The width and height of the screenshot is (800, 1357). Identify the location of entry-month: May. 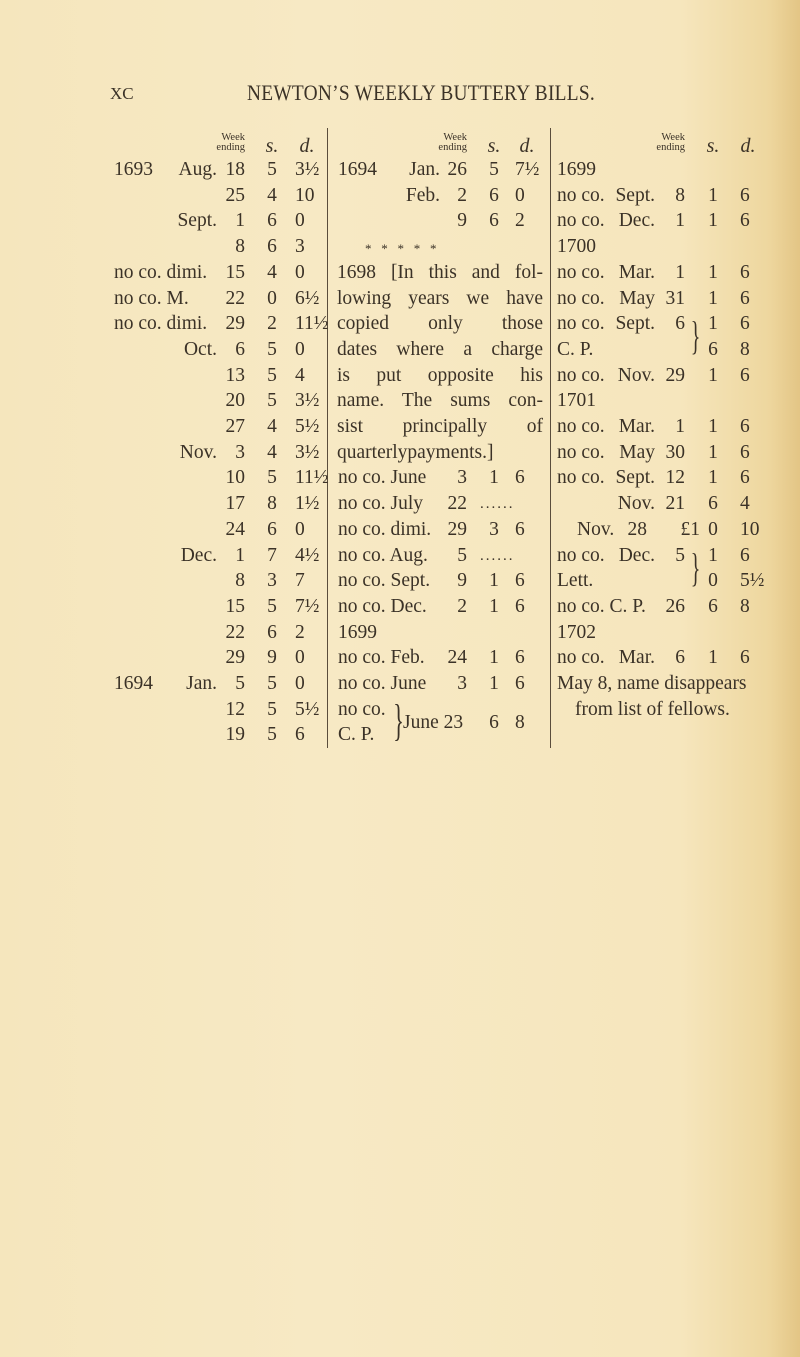
(637, 452).